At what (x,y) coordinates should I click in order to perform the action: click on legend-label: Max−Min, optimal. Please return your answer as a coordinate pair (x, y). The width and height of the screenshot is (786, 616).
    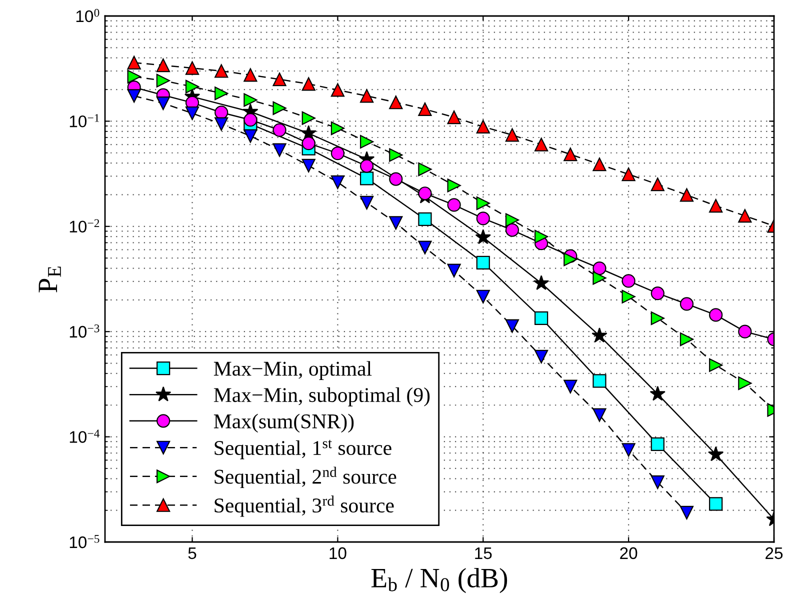
    Looking at the image, I should click on (293, 370).